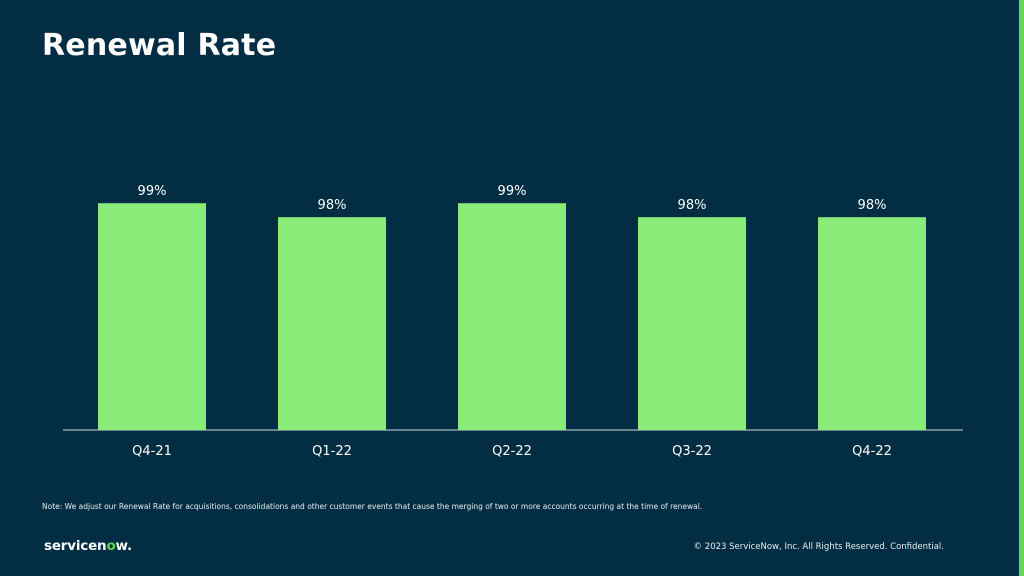  Describe the element at coordinates (512, 451) in the screenshot. I see `x-tick-label-q2-22: Q2-22` at that location.